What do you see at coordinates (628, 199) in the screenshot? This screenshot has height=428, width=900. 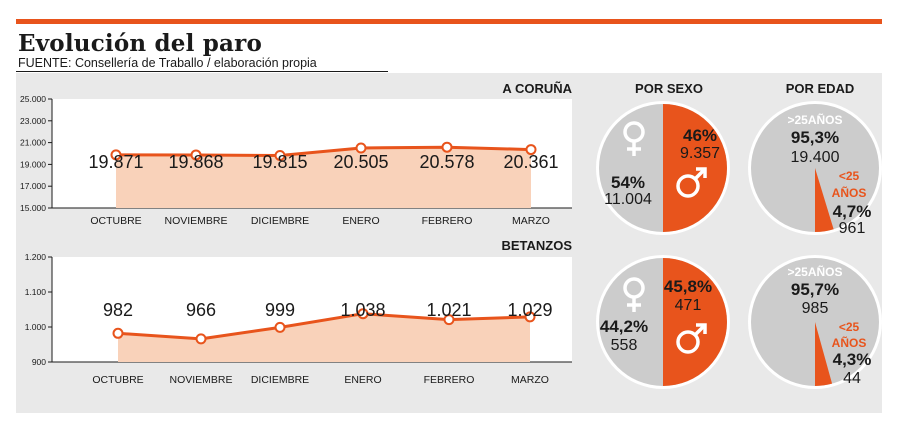 I see `pie-count-label: 11.004` at bounding box center [628, 199].